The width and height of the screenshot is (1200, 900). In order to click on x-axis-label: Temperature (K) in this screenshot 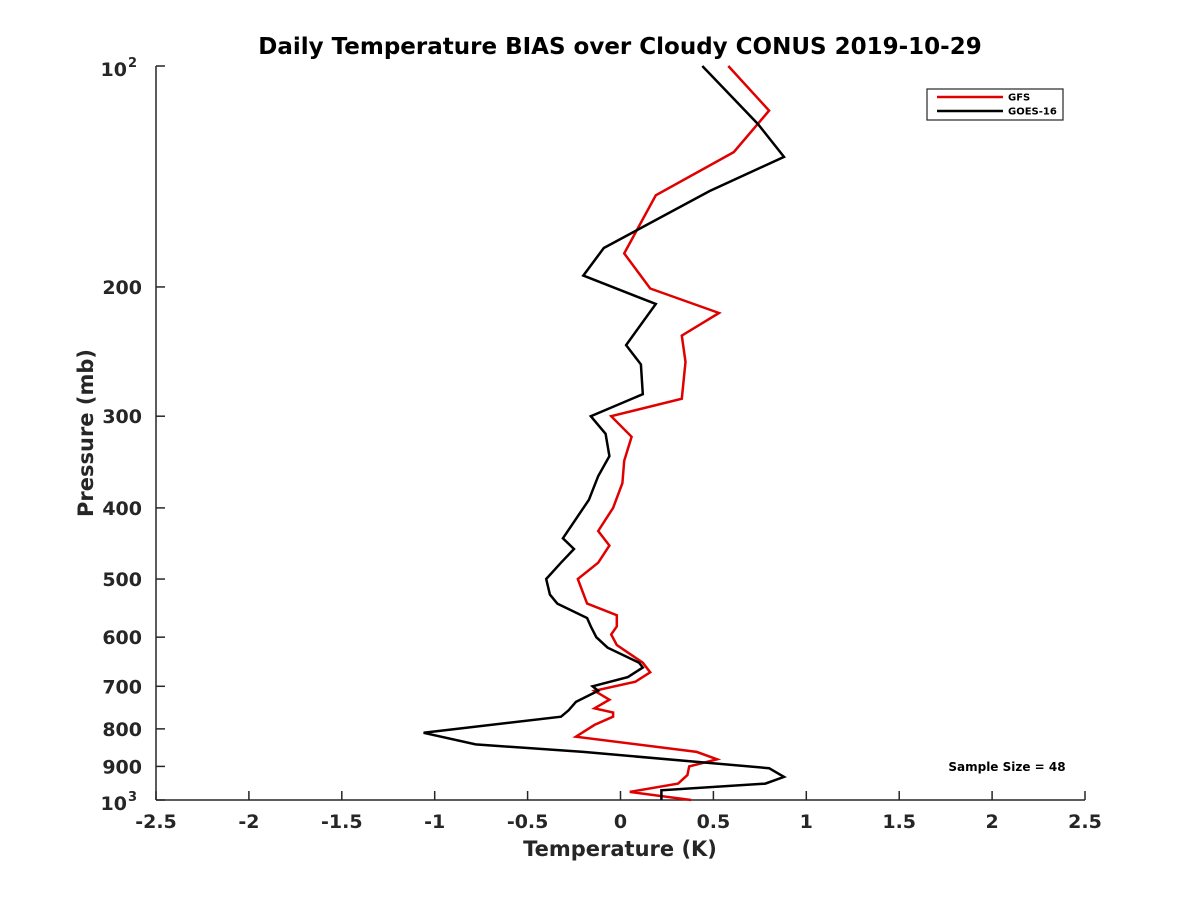, I will do `click(620, 849)`.